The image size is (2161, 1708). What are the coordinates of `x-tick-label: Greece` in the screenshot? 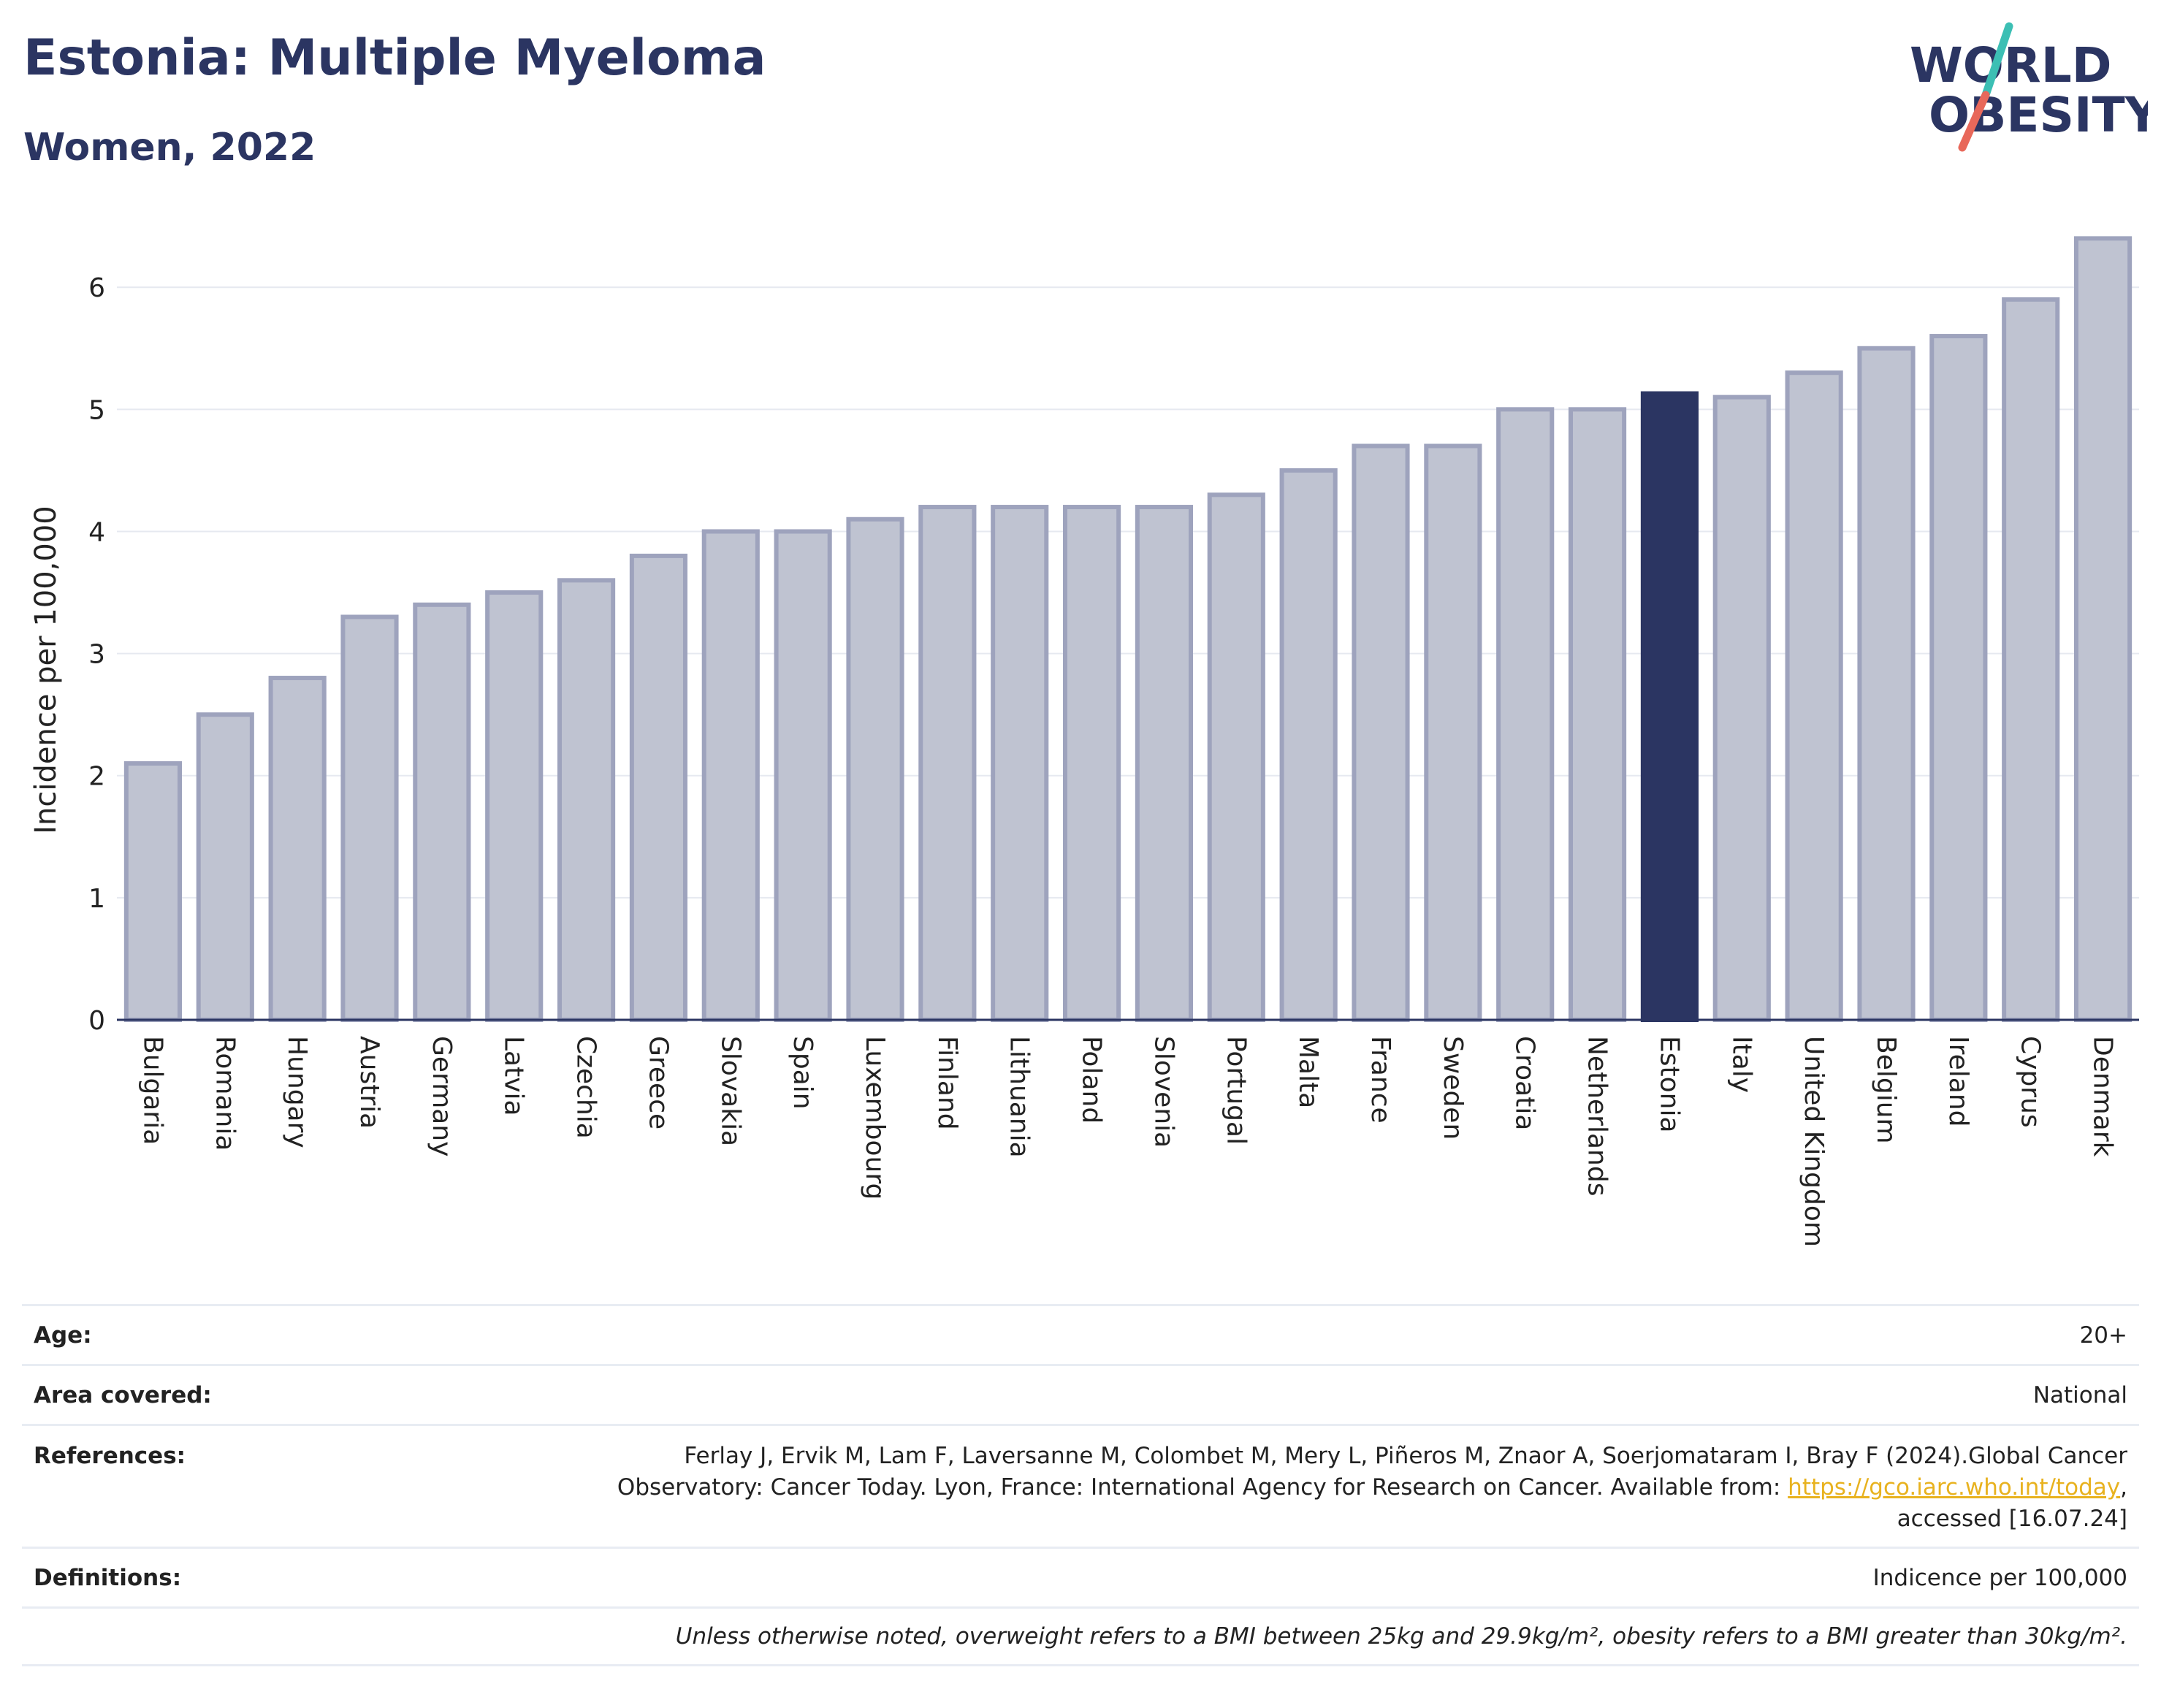 It's located at (658, 1082).